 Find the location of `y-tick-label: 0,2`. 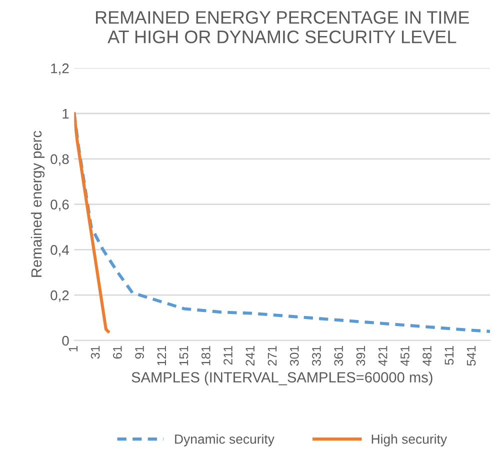

y-tick-label: 0,2 is located at coordinates (59, 296).